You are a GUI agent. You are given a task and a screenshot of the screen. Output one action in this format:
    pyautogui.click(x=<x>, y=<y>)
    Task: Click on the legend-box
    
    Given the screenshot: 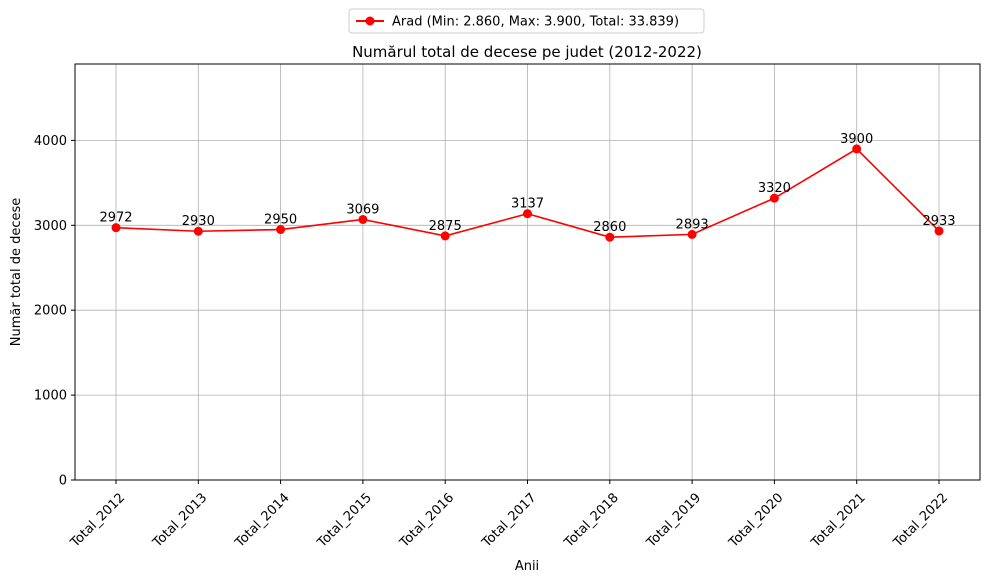 What is the action you would take?
    pyautogui.click(x=526, y=21)
    